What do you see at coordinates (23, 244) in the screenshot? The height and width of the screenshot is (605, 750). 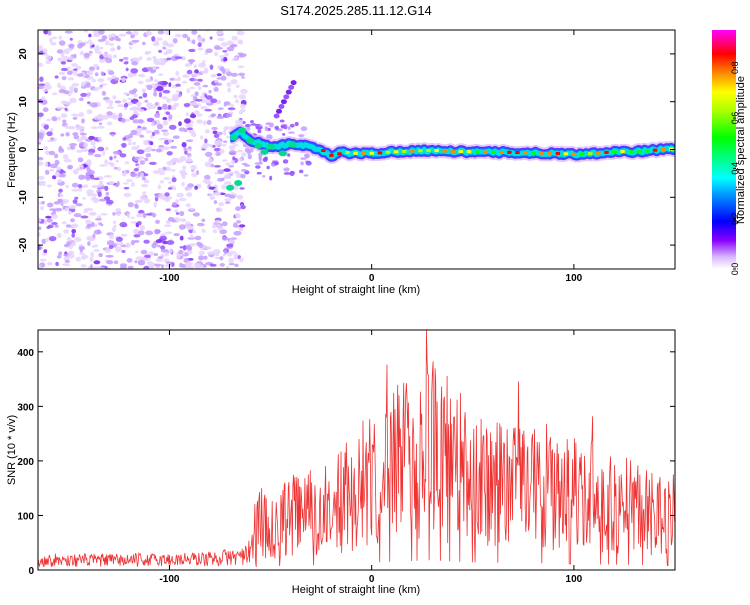 I see `spectrogram-ytick-label: -20` at bounding box center [23, 244].